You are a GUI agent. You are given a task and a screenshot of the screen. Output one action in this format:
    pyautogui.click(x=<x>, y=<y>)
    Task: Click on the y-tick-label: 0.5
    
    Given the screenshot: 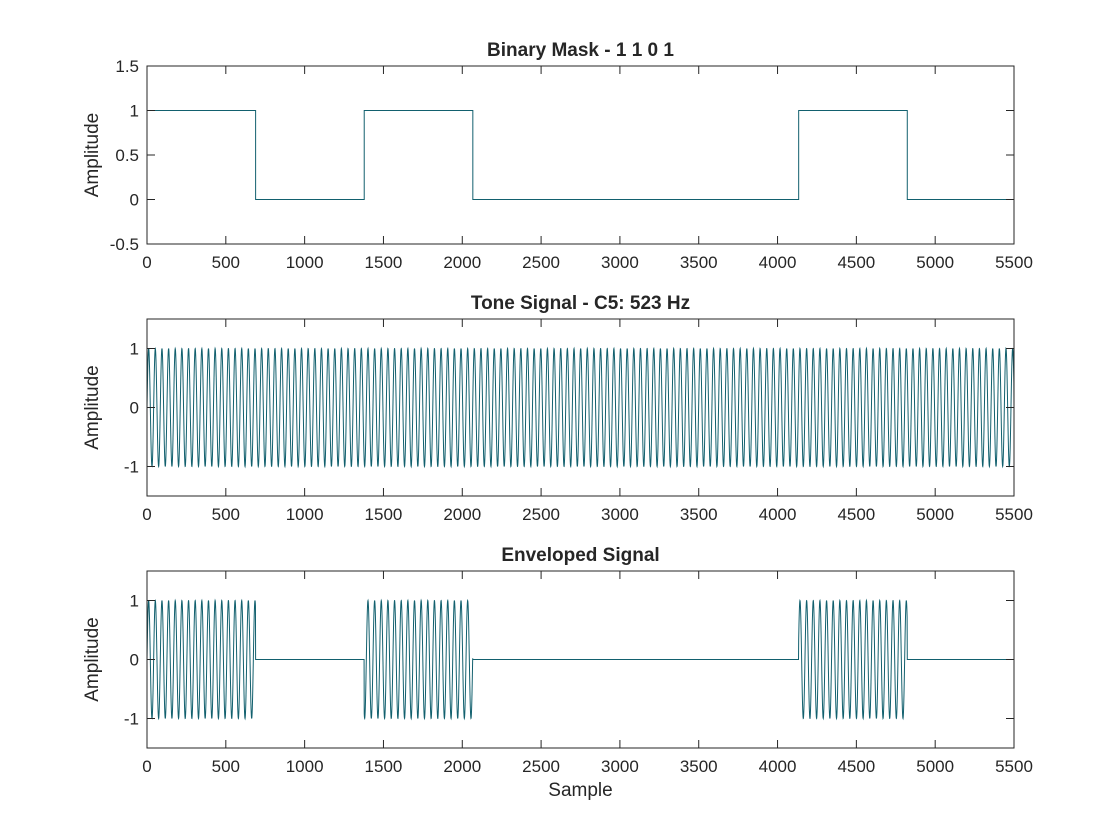 What is the action you would take?
    pyautogui.click(x=127, y=155)
    